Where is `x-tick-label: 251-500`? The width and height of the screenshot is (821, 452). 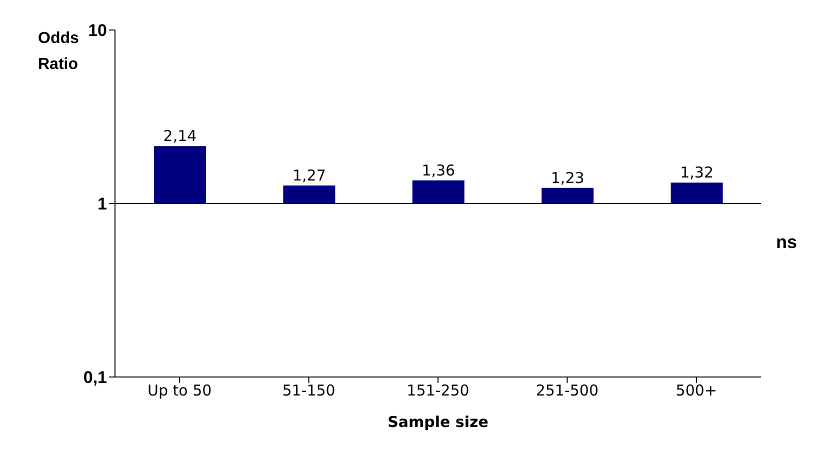 x-tick-label: 251-500 is located at coordinates (567, 391).